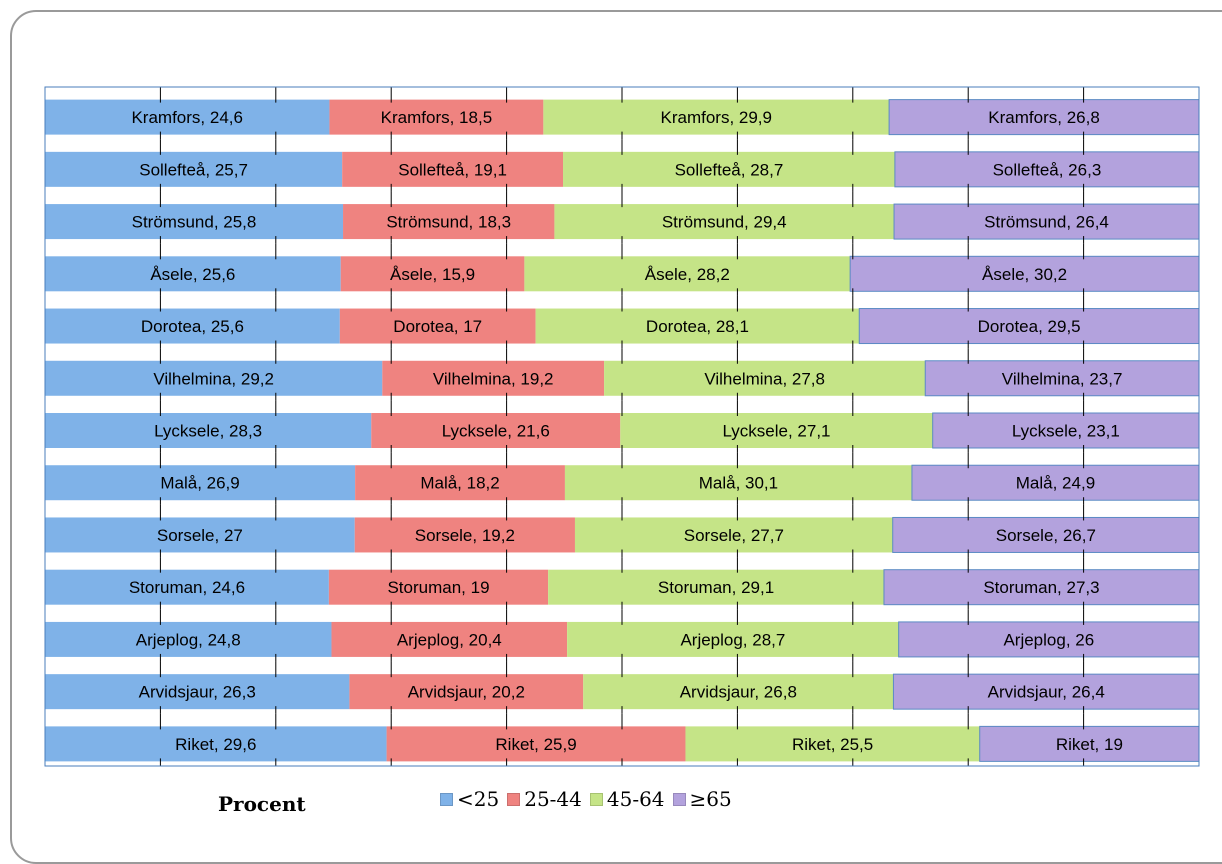 The width and height of the screenshot is (1222, 864). I want to click on data-label: Kramfors, 24,6, so click(187, 117).